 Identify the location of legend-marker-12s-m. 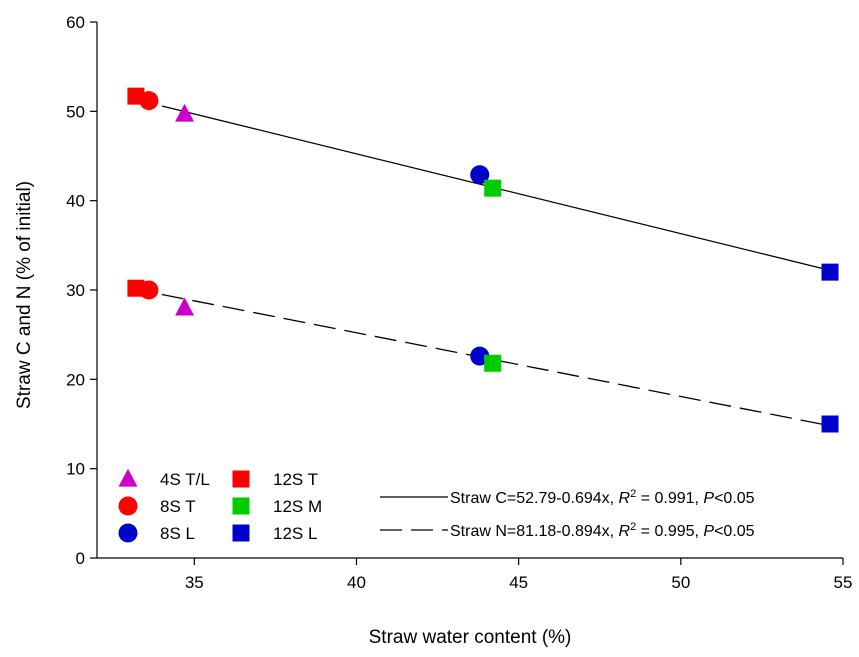
(241, 506).